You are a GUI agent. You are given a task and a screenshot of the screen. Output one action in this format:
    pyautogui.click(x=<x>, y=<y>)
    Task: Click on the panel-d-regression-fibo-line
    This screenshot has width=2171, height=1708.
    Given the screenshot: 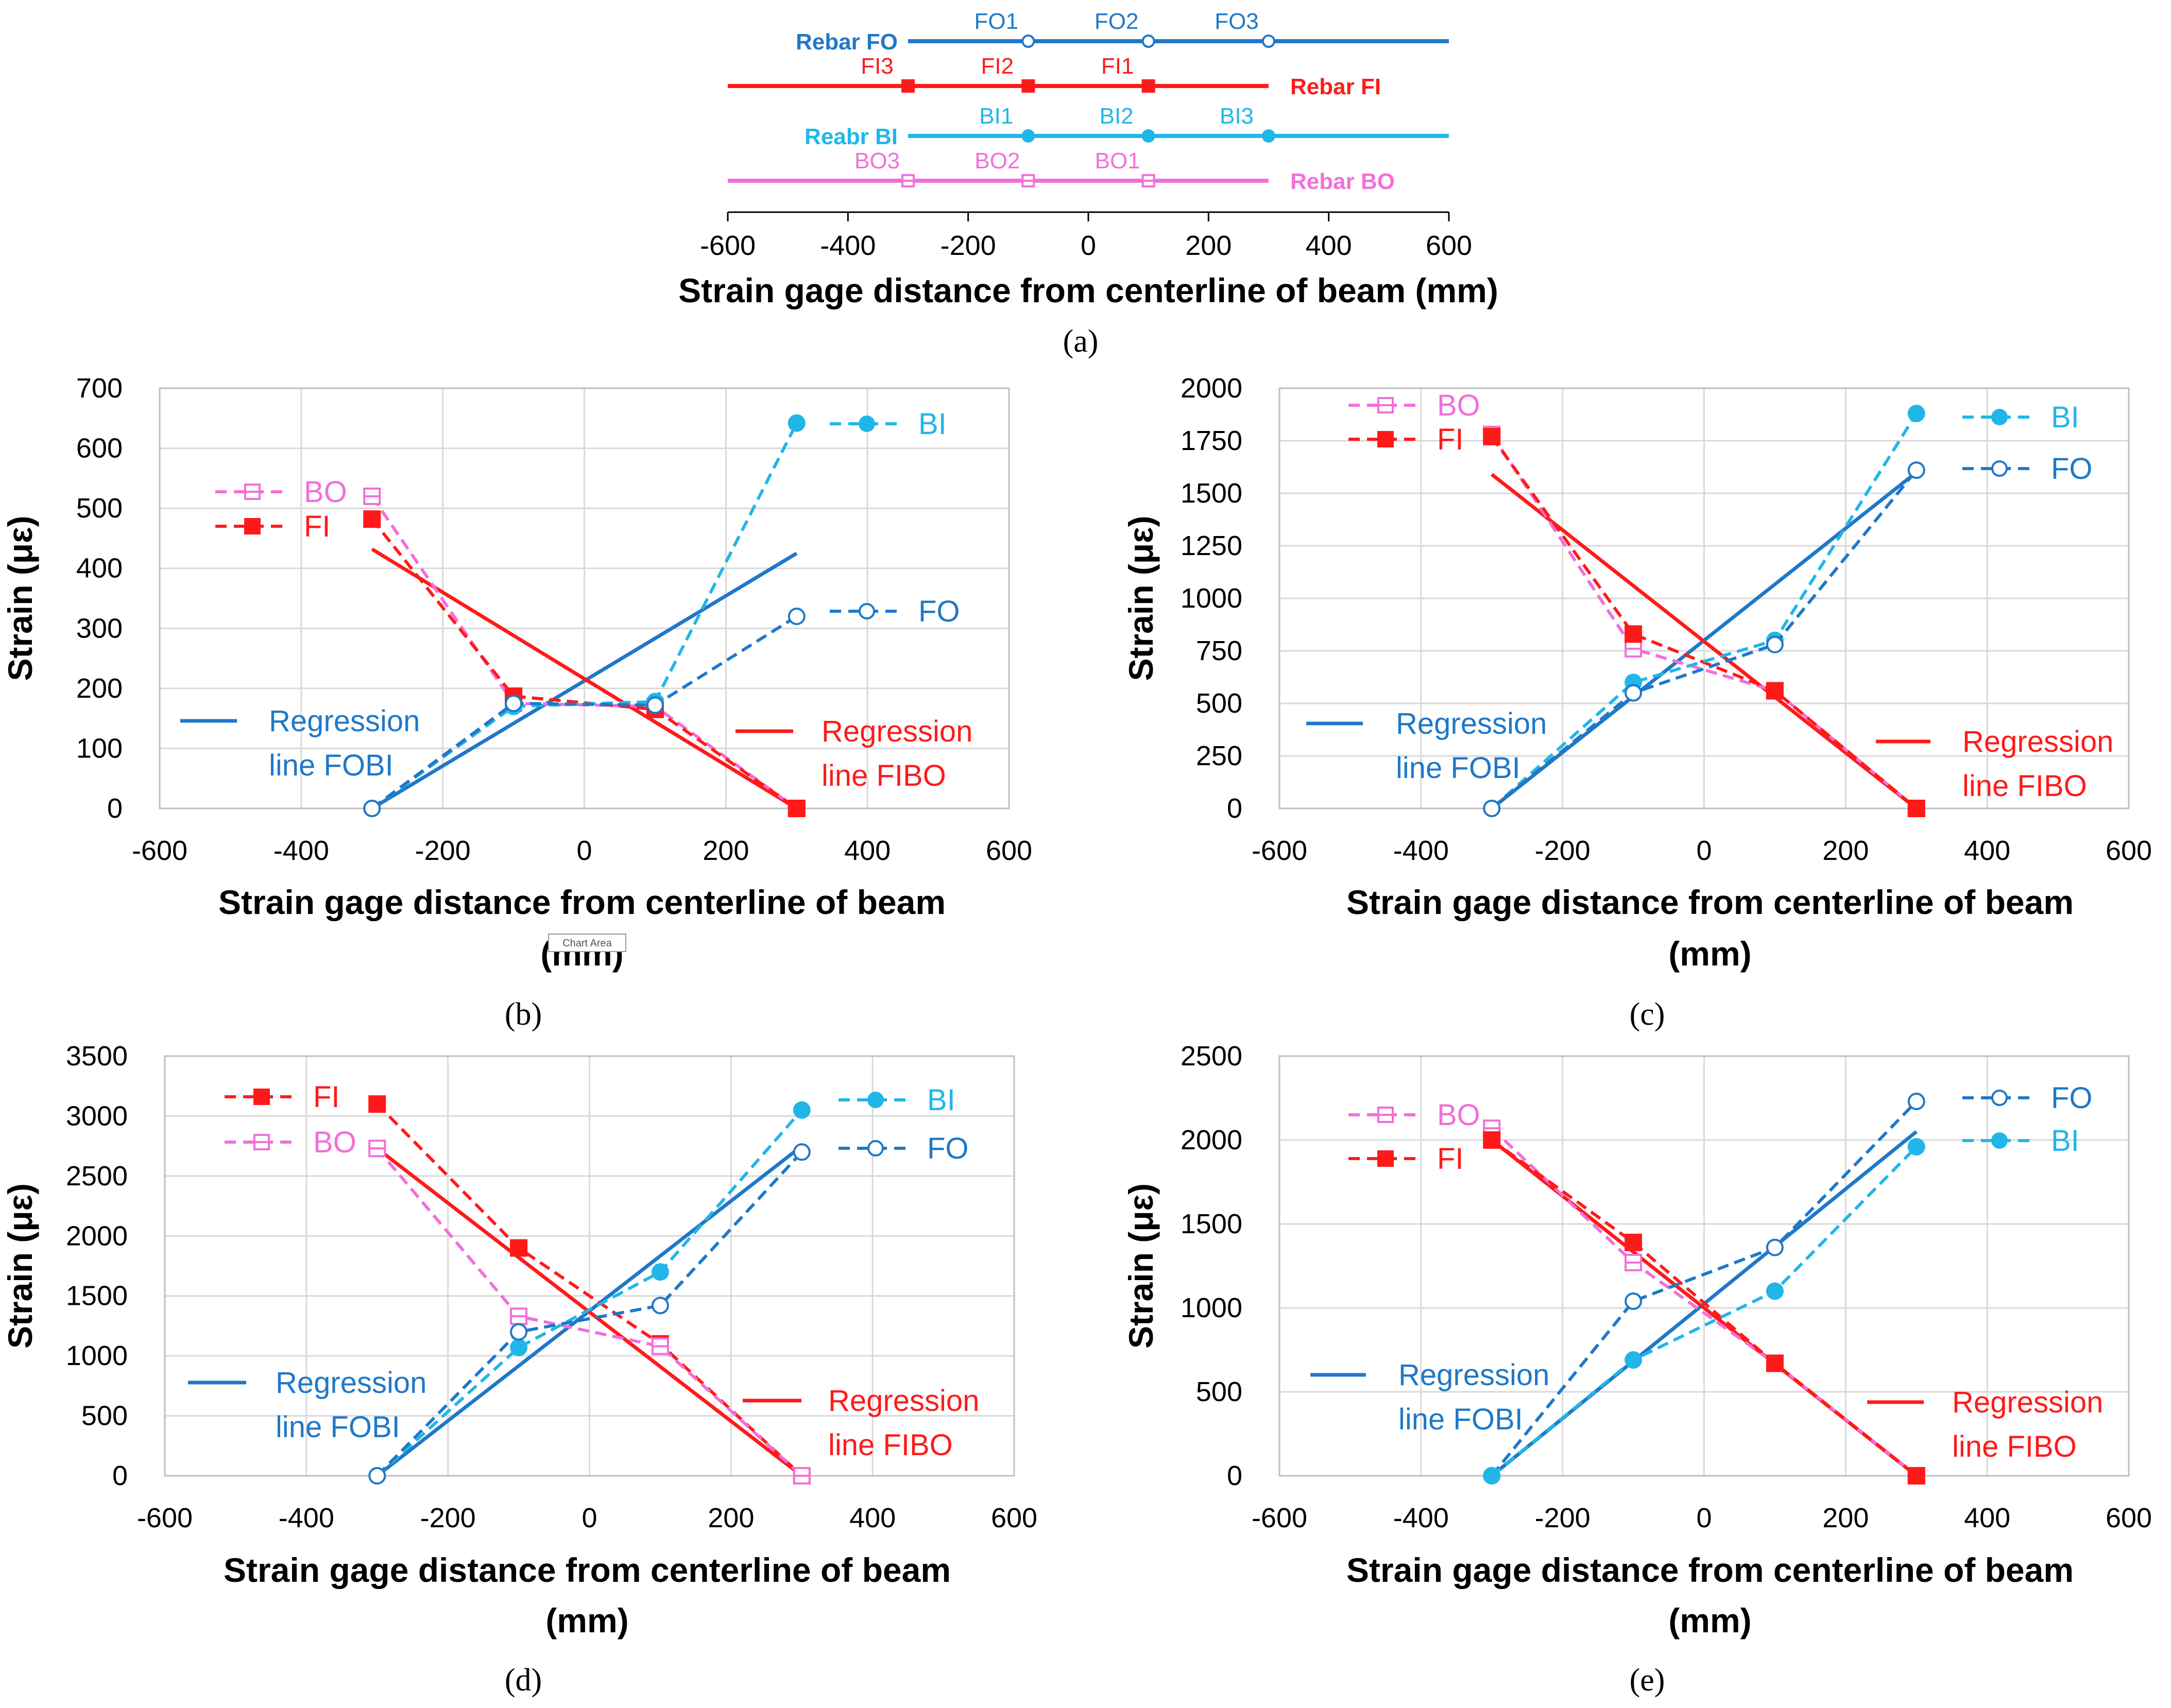 What is the action you would take?
    pyautogui.click(x=589, y=1312)
    